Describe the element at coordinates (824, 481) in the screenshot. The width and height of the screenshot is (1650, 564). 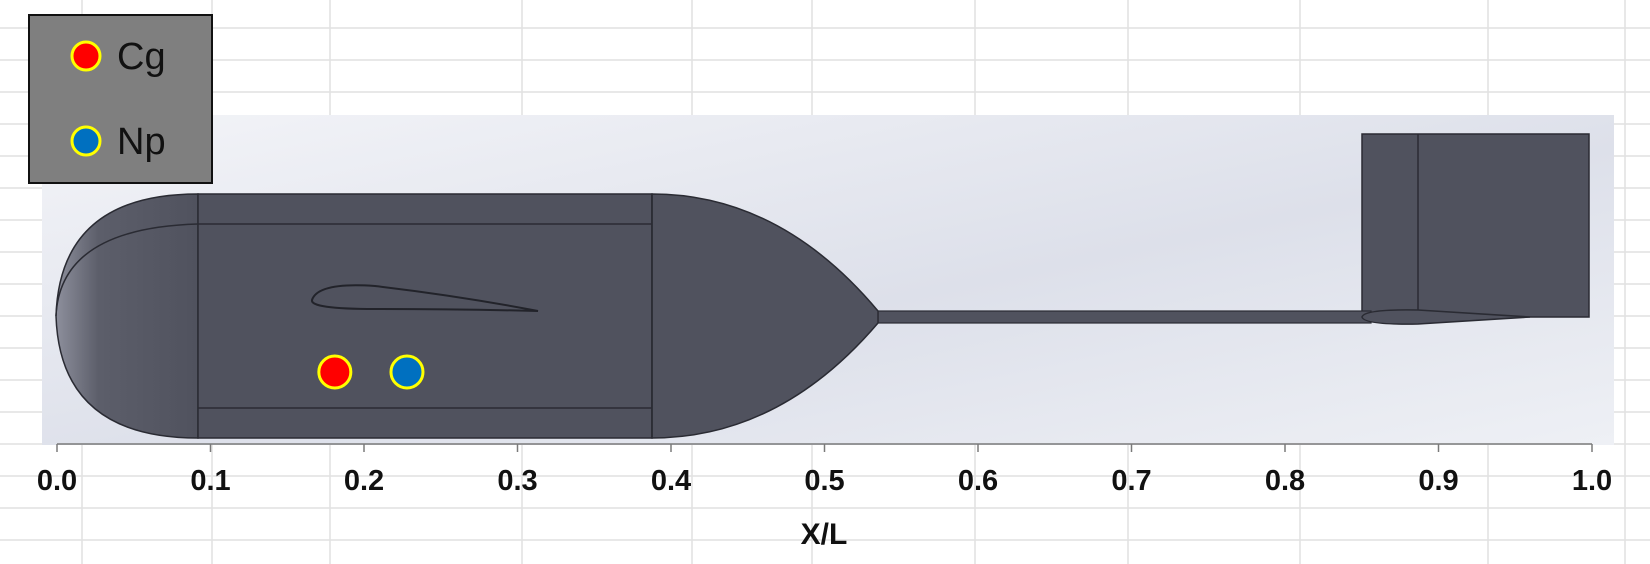
I see `x-tick-label-5: 0.5` at that location.